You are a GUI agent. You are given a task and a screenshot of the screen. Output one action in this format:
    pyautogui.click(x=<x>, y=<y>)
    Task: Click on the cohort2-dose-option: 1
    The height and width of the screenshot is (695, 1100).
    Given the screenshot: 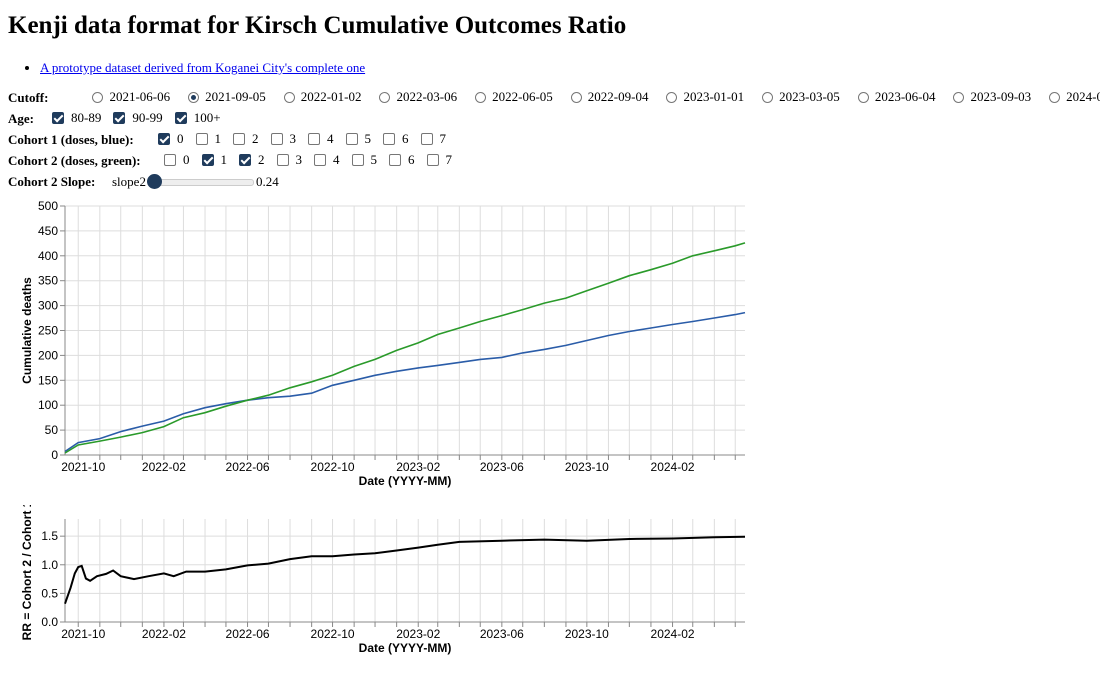 What is the action you would take?
    pyautogui.click(x=211, y=160)
    